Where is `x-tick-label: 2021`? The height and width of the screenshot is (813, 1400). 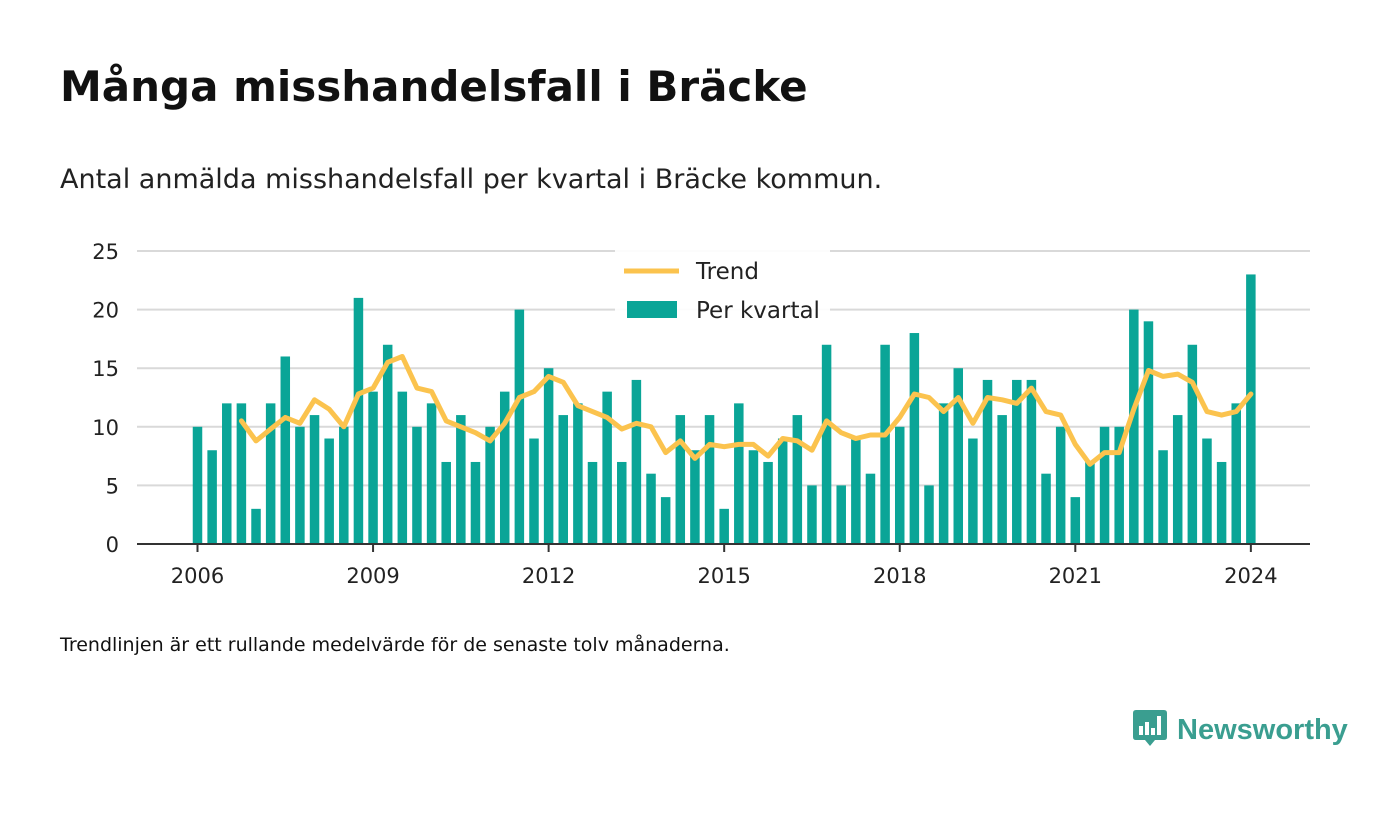 x-tick-label: 2021 is located at coordinates (1075, 576).